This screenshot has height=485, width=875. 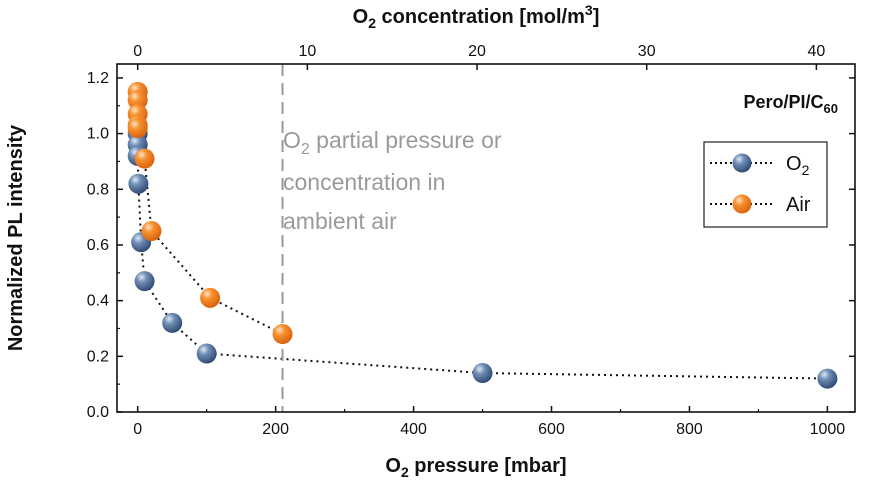 What do you see at coordinates (307, 51) in the screenshot?
I see `top-x-tick-label: 10` at bounding box center [307, 51].